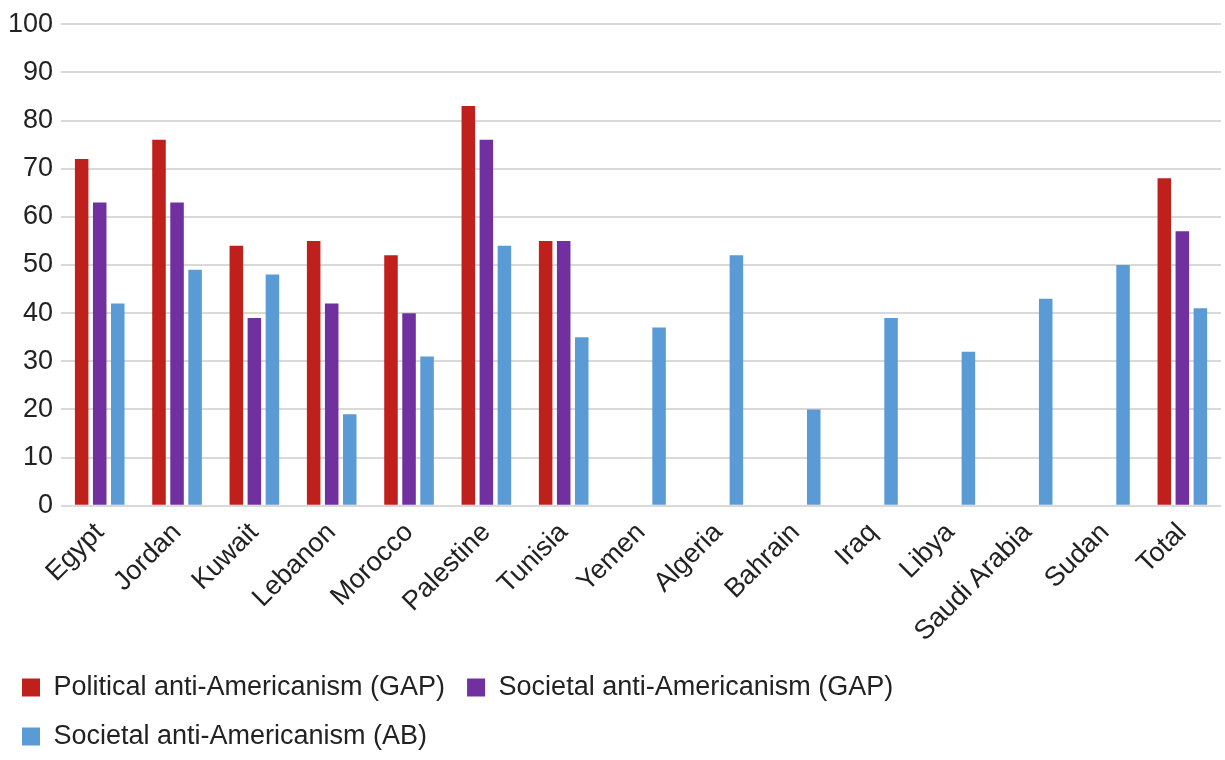 The height and width of the screenshot is (760, 1225). What do you see at coordinates (855, 543) in the screenshot?
I see `x-tick-label: Iraq` at bounding box center [855, 543].